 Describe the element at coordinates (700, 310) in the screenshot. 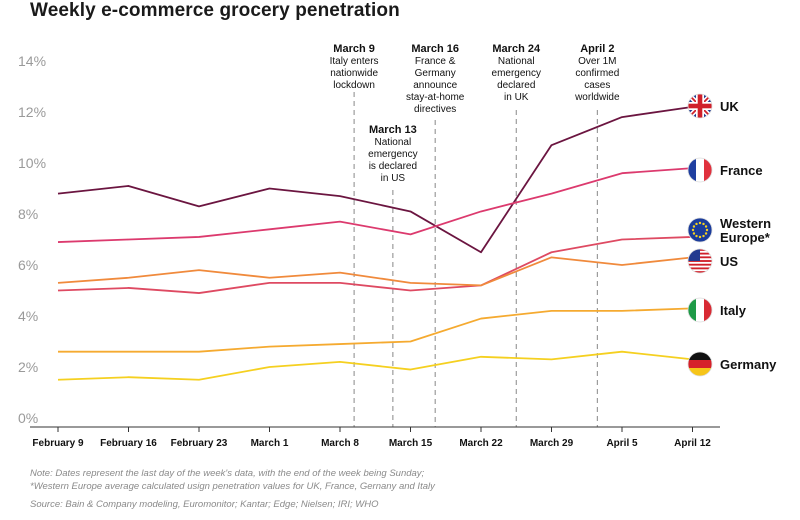

I see `italy-flag-icon` at that location.